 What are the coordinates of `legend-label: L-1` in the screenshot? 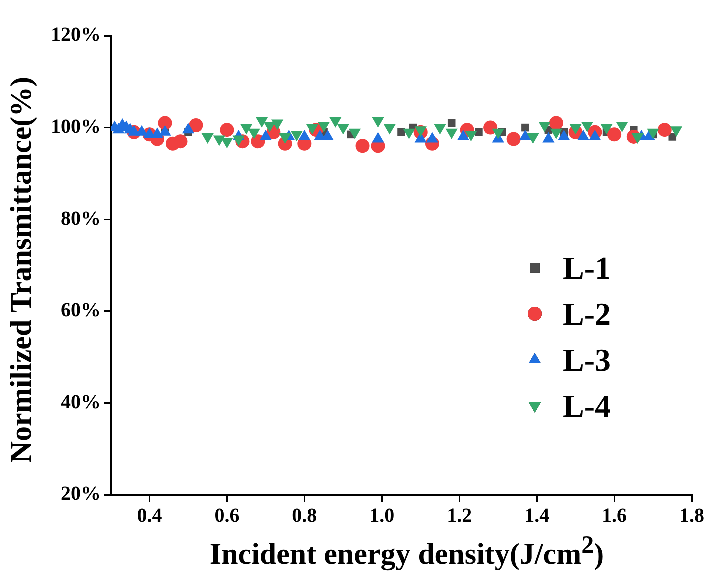 It's located at (587, 268).